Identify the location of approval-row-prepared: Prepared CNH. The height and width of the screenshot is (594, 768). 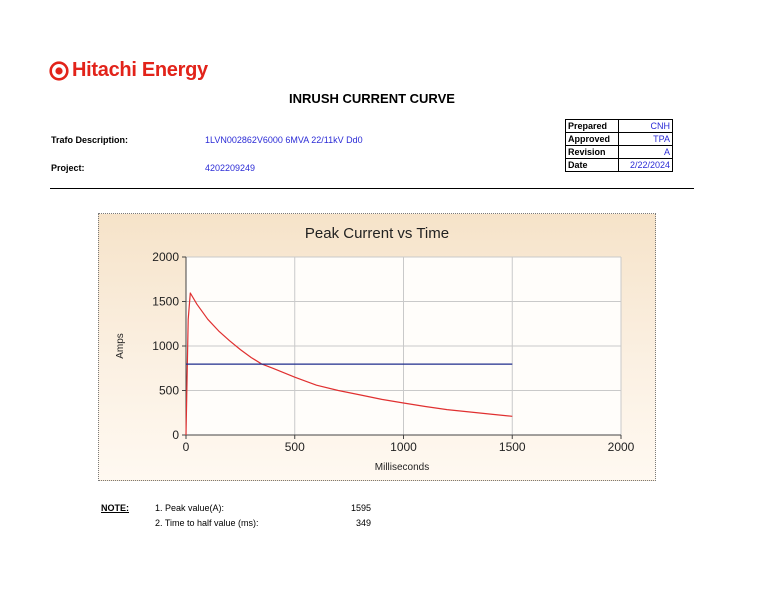
(619, 126).